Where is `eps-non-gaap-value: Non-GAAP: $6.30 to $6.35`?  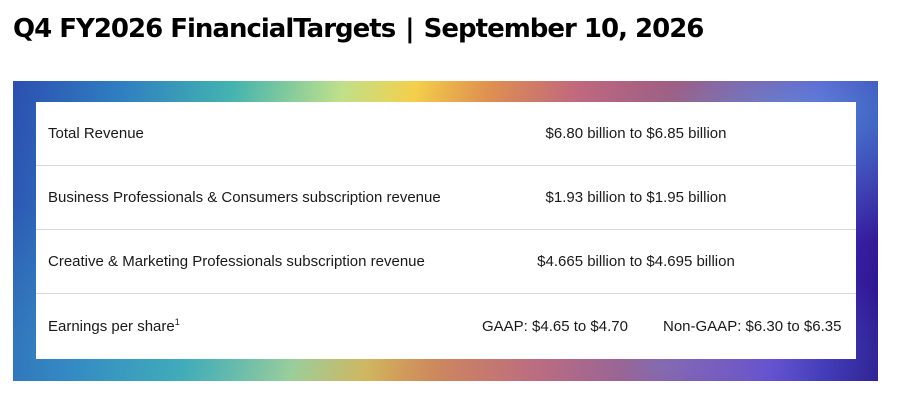 eps-non-gaap-value: Non-GAAP: $6.30 to $6.35 is located at coordinates (752, 326).